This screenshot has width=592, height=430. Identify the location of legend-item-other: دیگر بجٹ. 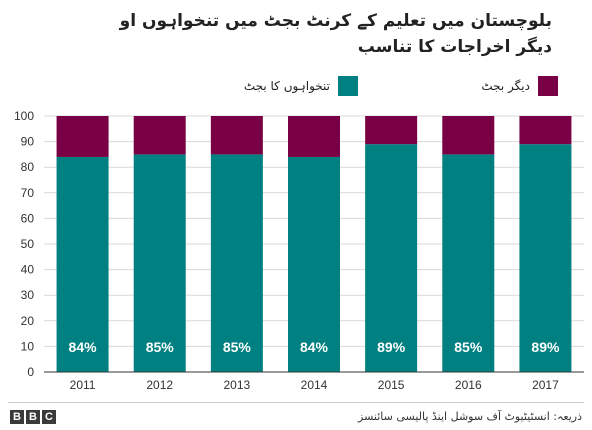
(519, 86).